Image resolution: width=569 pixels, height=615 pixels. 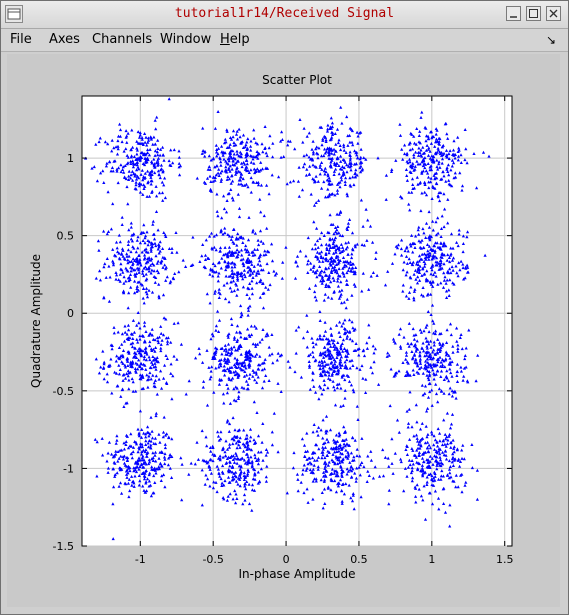 I want to click on minimize-icon, so click(x=513, y=17).